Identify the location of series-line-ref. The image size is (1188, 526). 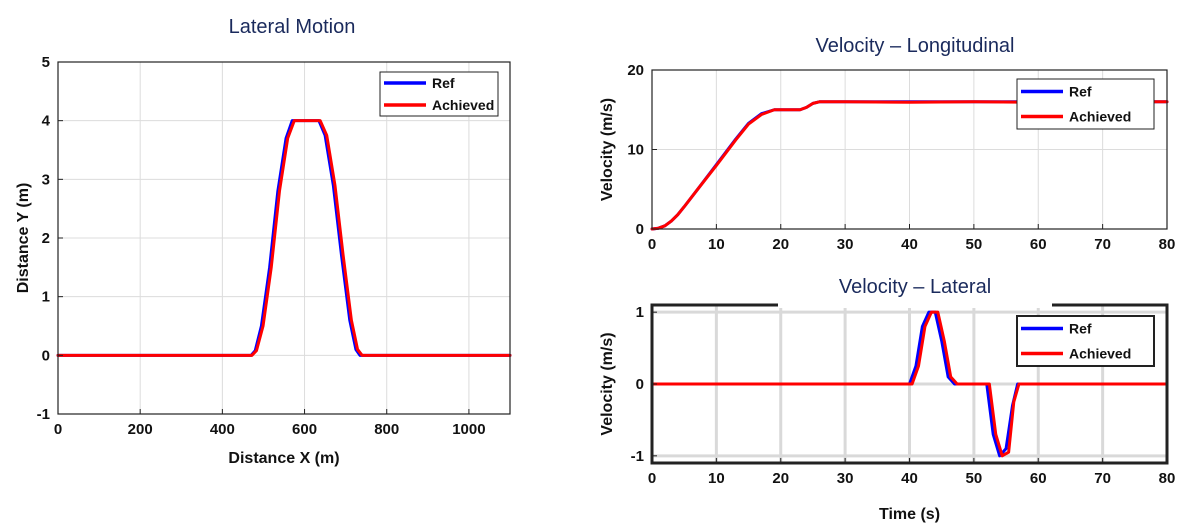
(909, 384).